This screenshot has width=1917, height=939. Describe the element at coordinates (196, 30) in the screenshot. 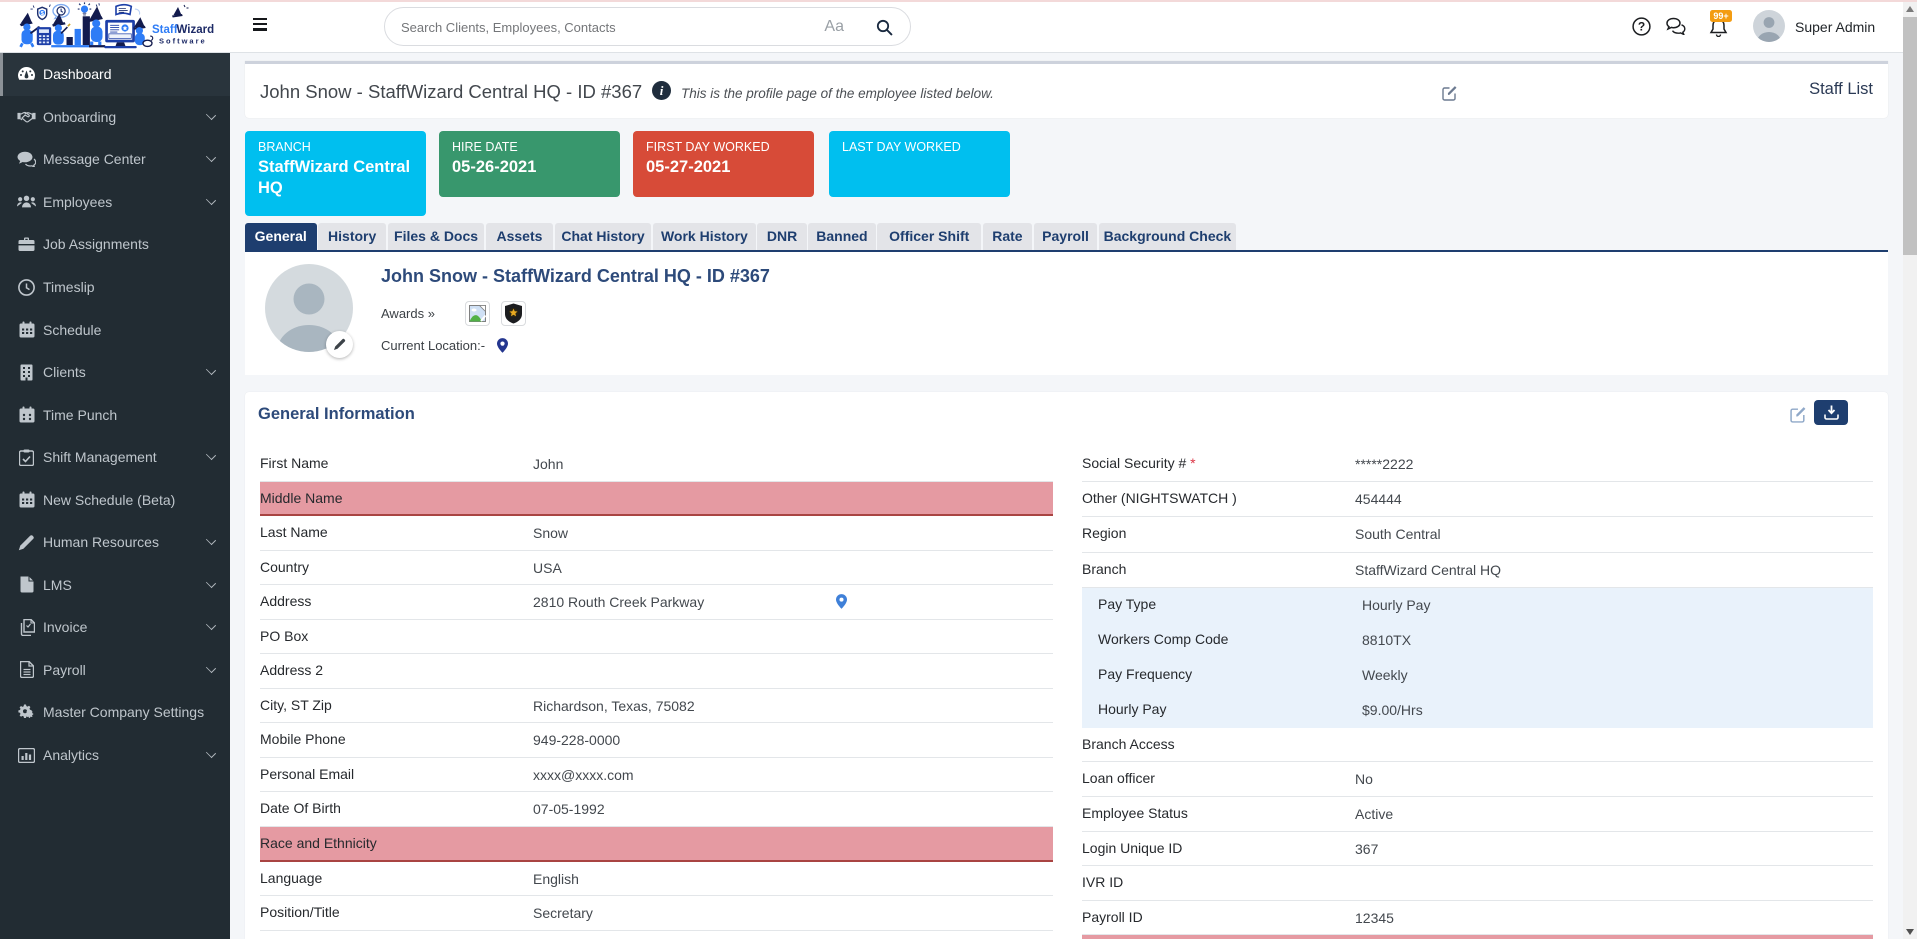

I see `svg-text: Wizard` at that location.